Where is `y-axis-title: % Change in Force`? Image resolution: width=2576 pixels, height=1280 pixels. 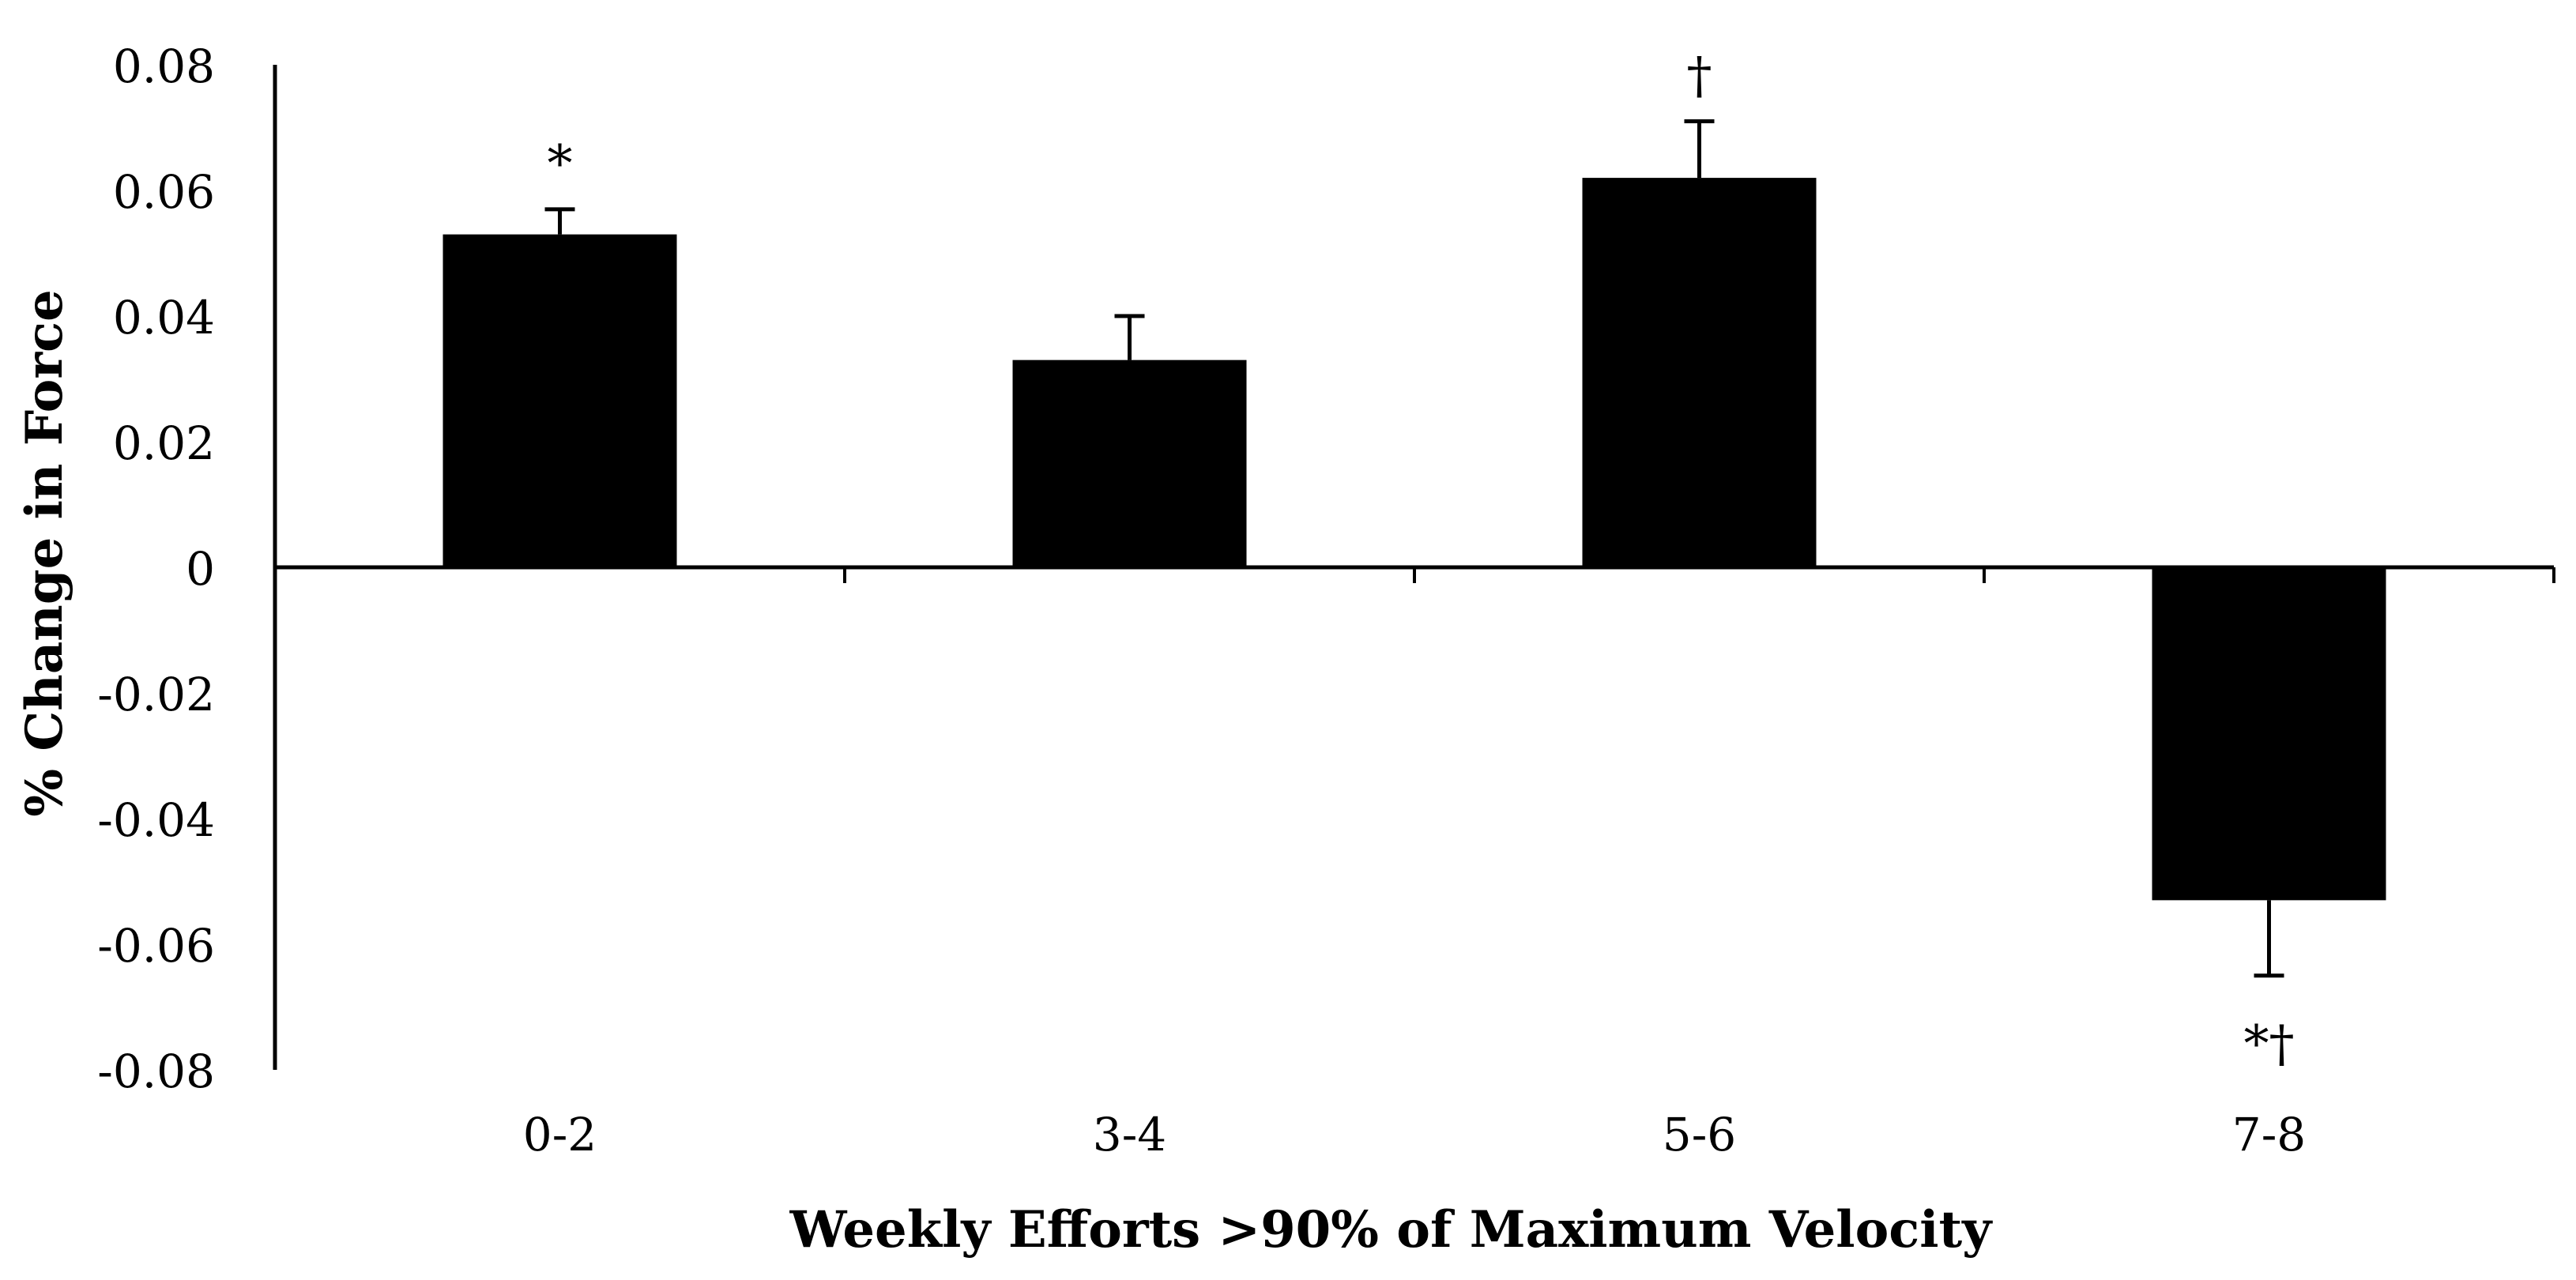 y-axis-title: % Change in Force is located at coordinates (44, 552).